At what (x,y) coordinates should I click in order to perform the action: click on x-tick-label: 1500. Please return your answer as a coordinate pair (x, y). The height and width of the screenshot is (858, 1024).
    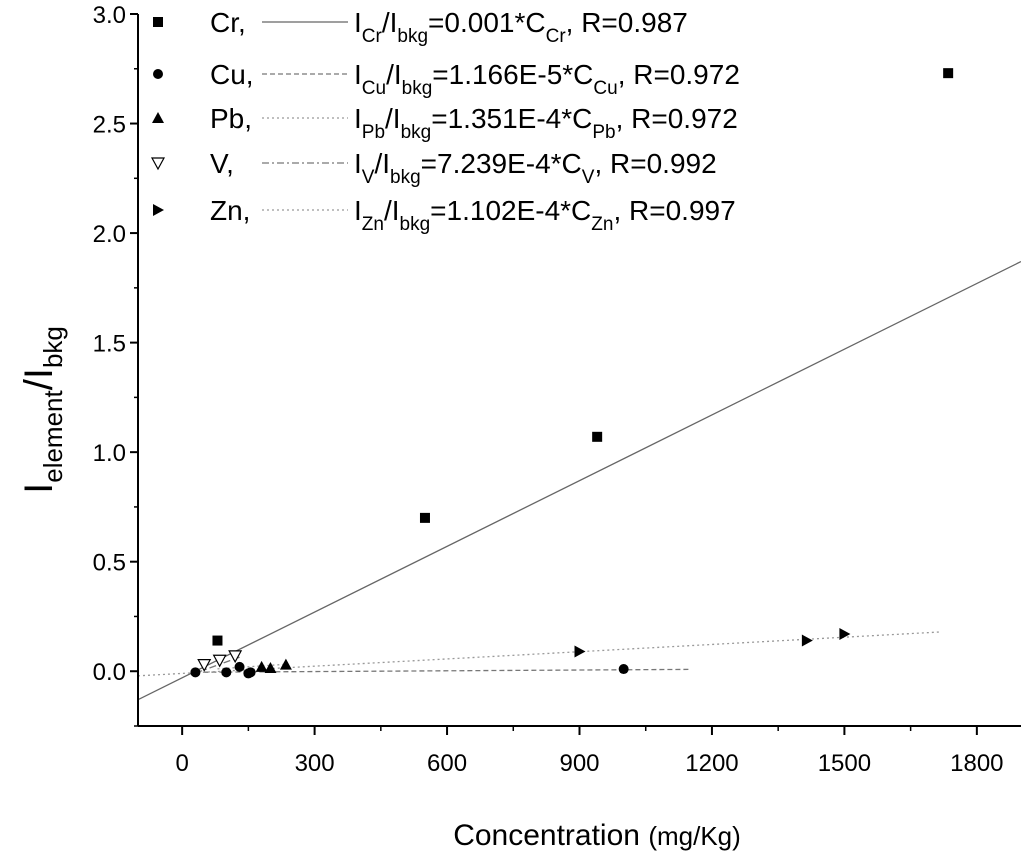
    Looking at the image, I should click on (844, 763).